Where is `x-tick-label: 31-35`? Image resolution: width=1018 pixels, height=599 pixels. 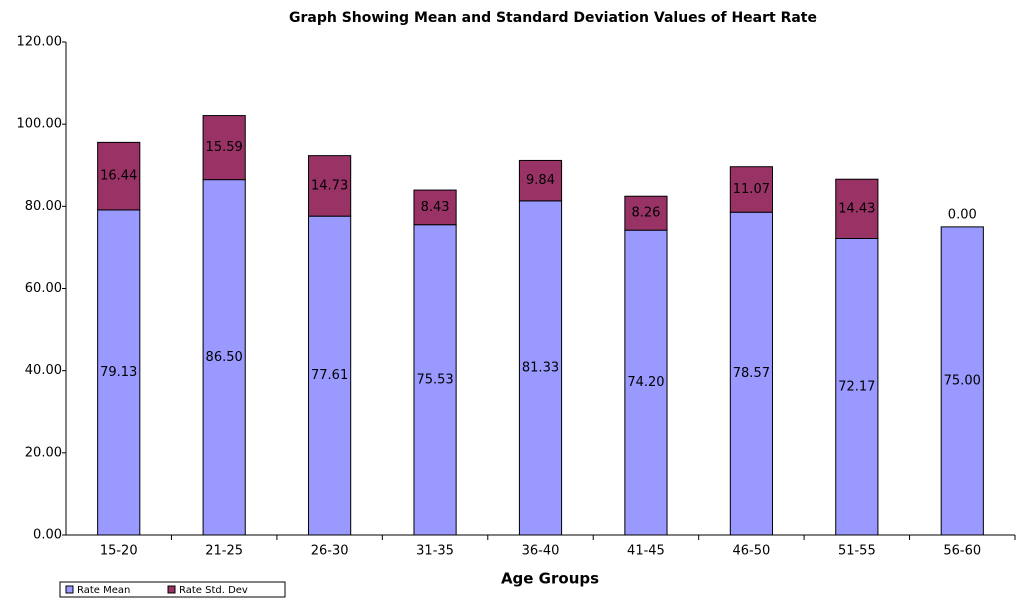
x-tick-label: 31-35 is located at coordinates (435, 551).